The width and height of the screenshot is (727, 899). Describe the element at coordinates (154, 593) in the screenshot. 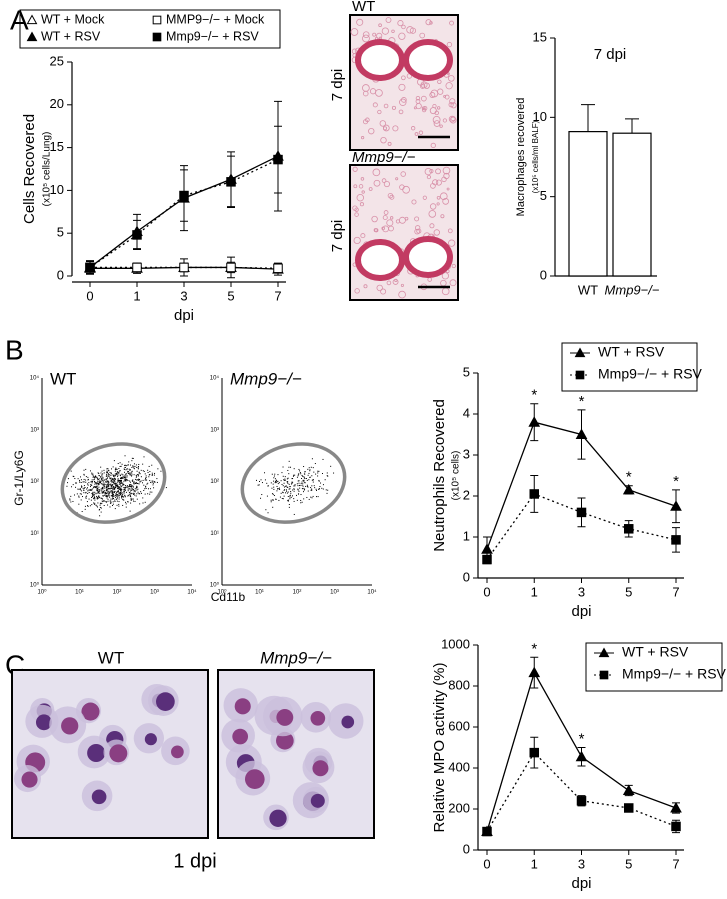

I see `tick-label: 10³` at that location.